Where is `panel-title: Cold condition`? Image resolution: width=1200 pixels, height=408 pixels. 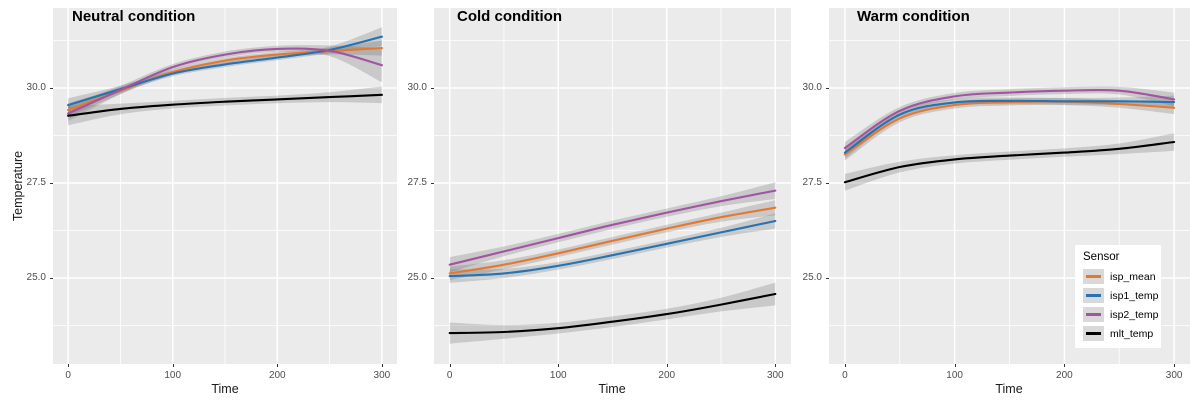 panel-title: Cold condition is located at coordinates (509, 16).